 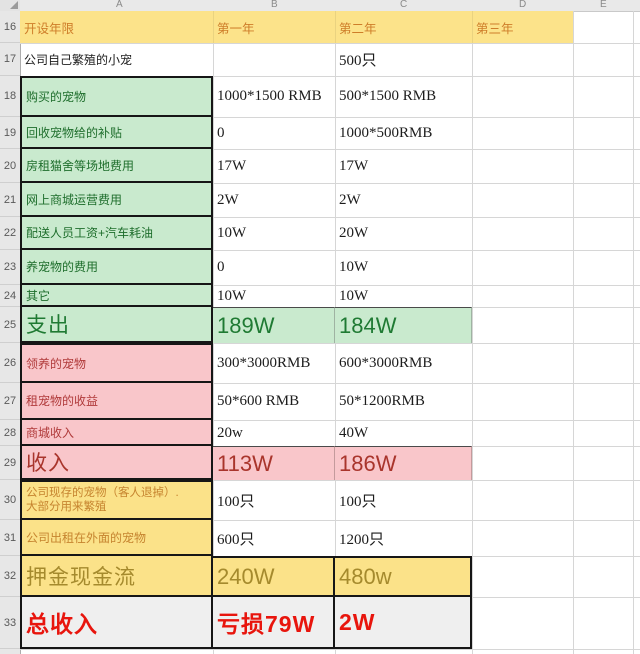 I want to click on cell-c33: 2W, so click(x=403, y=623).